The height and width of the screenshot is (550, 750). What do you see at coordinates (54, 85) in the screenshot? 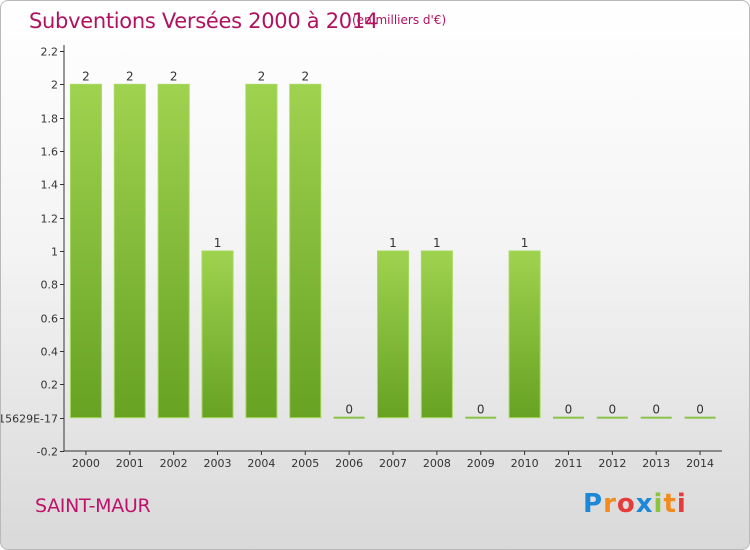
I see `y-tick-label: 2` at bounding box center [54, 85].